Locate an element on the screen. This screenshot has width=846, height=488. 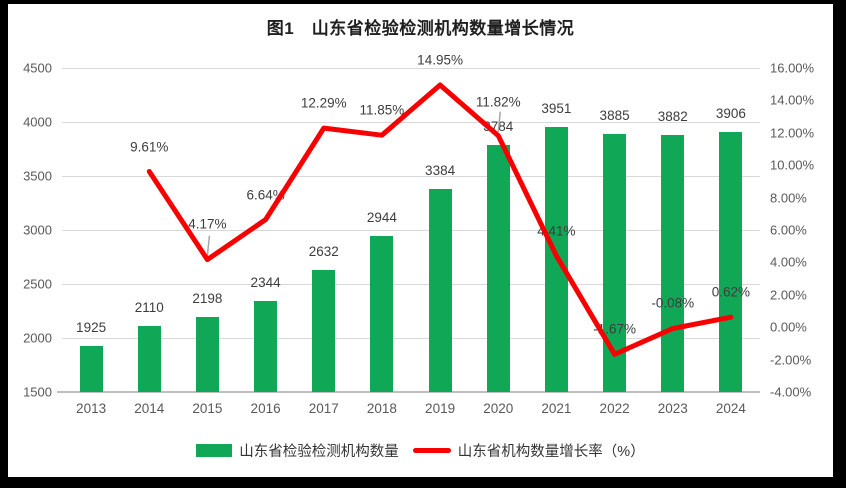
right-axis-tick: 16.00% is located at coordinates (792, 68).